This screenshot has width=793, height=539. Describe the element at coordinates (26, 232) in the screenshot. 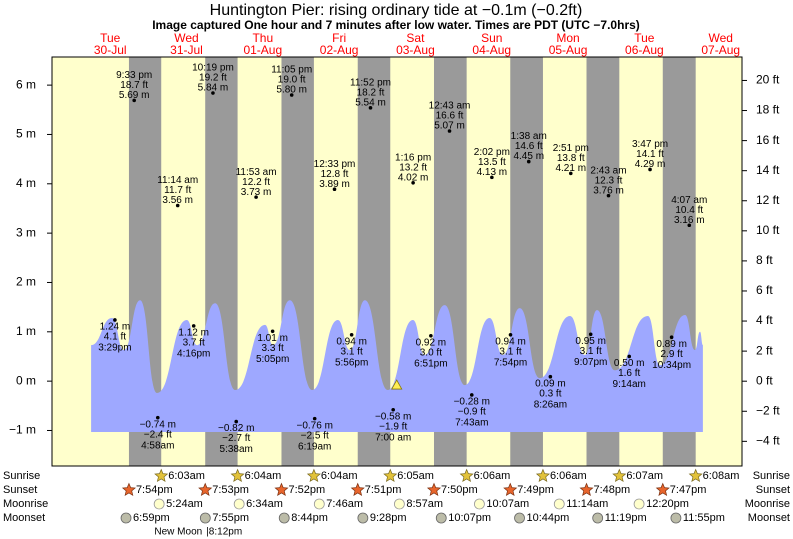

I see `y-tick-label: 3 m` at that location.